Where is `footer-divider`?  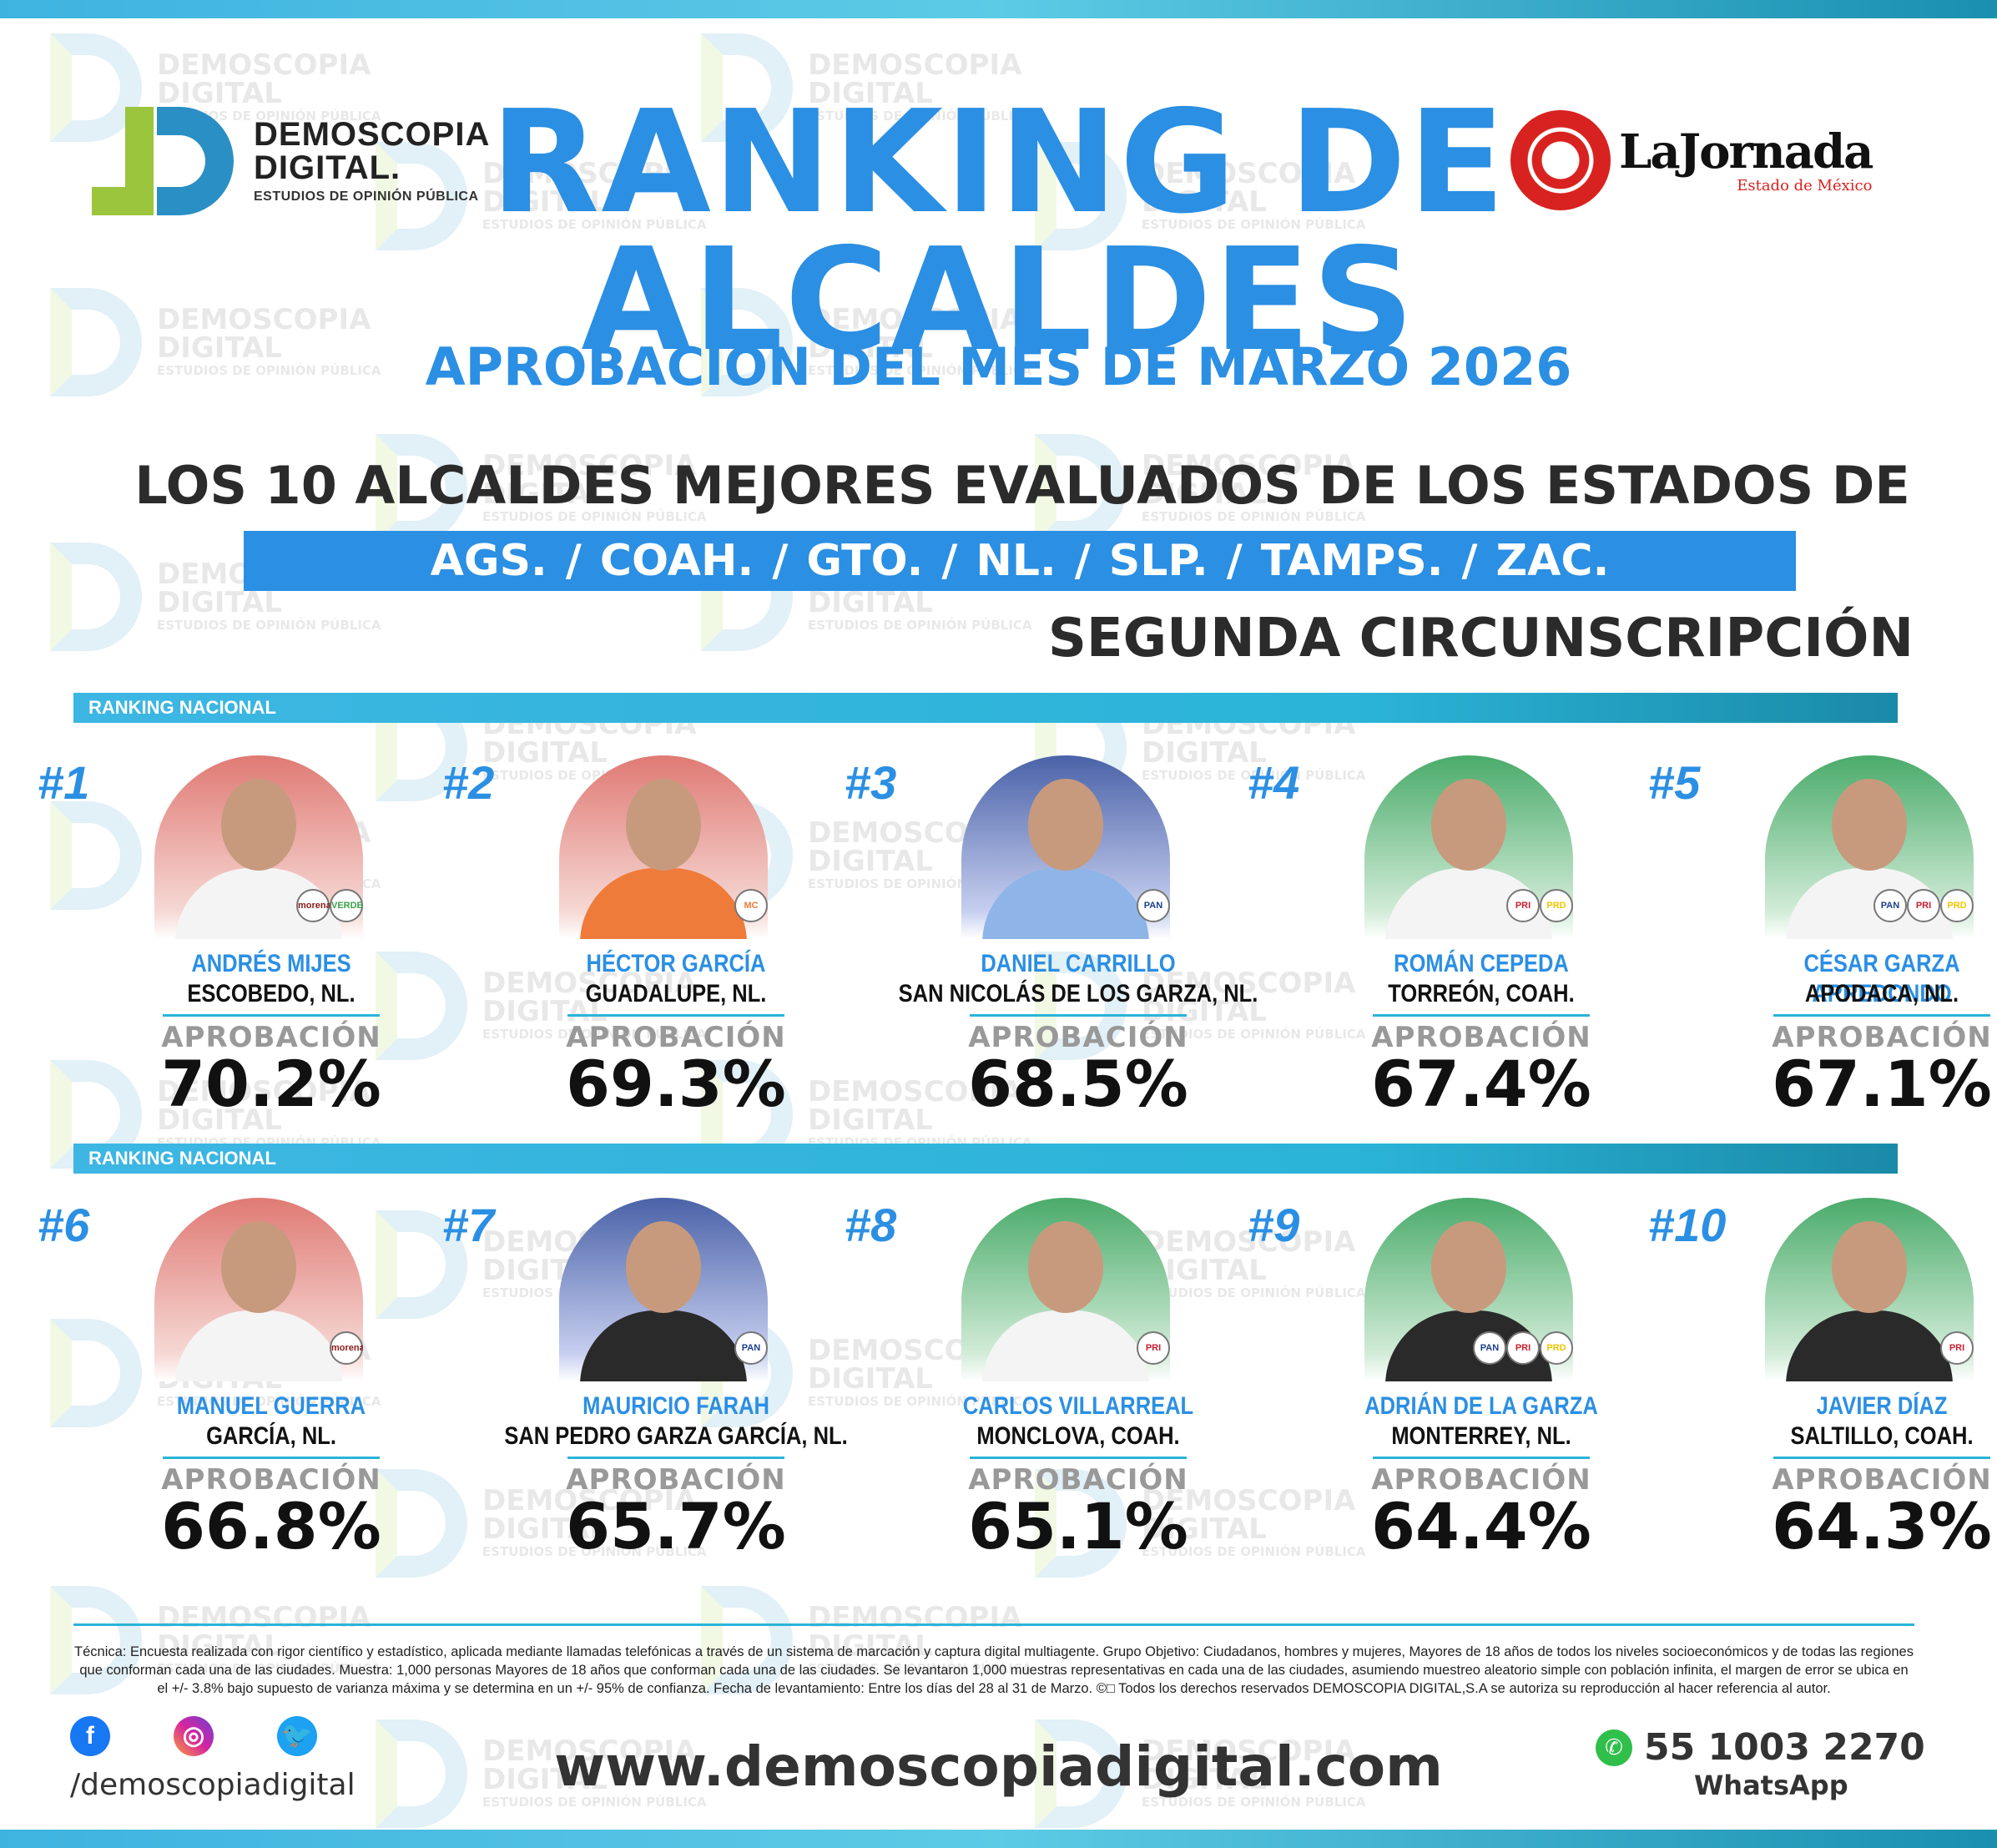 footer-divider is located at coordinates (993, 1624).